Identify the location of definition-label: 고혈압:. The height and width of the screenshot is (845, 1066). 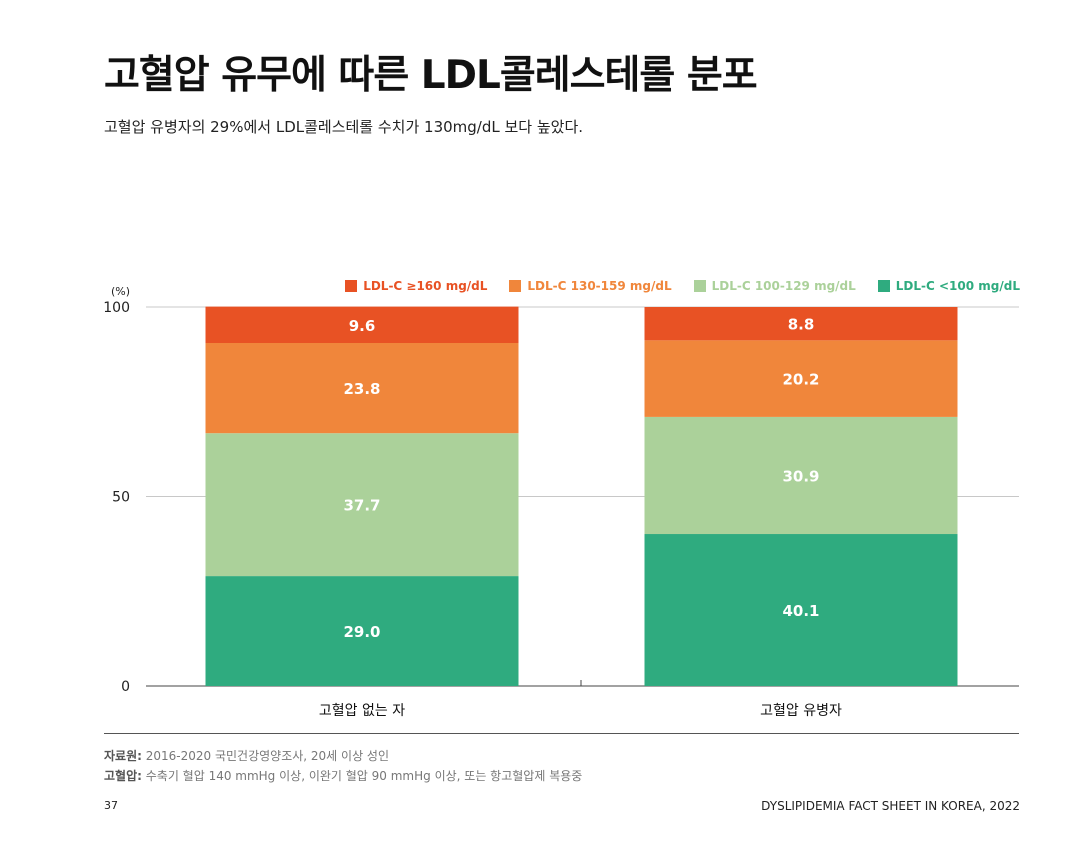
(123, 776).